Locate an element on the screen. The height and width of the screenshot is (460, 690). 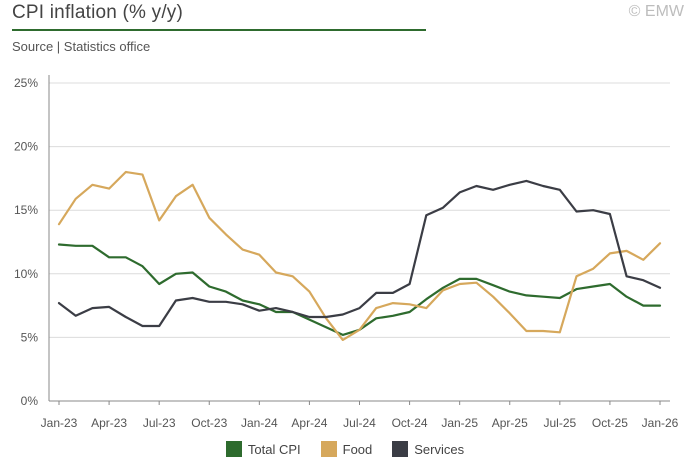
legend-label-food: Food is located at coordinates (357, 449).